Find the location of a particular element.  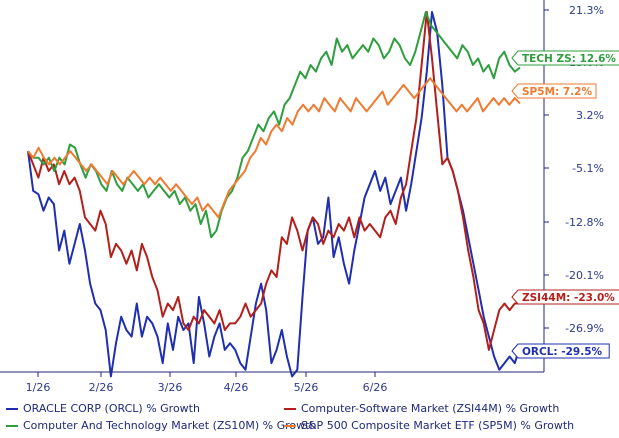

y-tick-label-2: 3.2% is located at coordinates (590, 115).